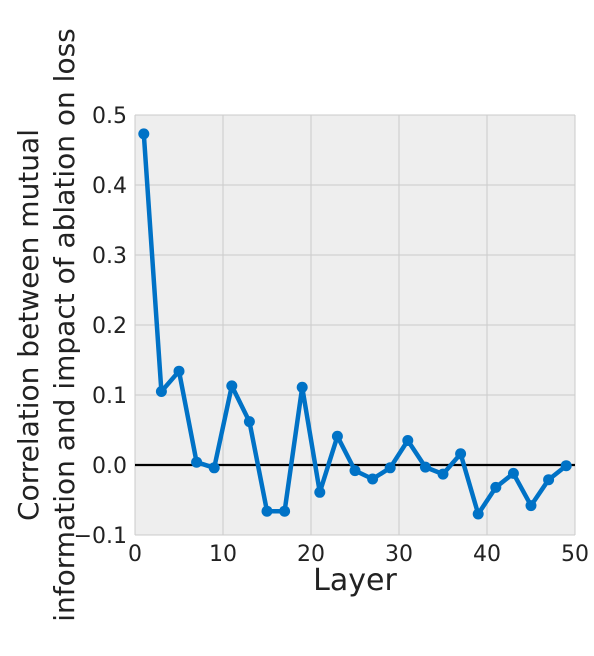 The image size is (594, 656). I want to click on y-tick-label: 0.3, so click(109, 256).